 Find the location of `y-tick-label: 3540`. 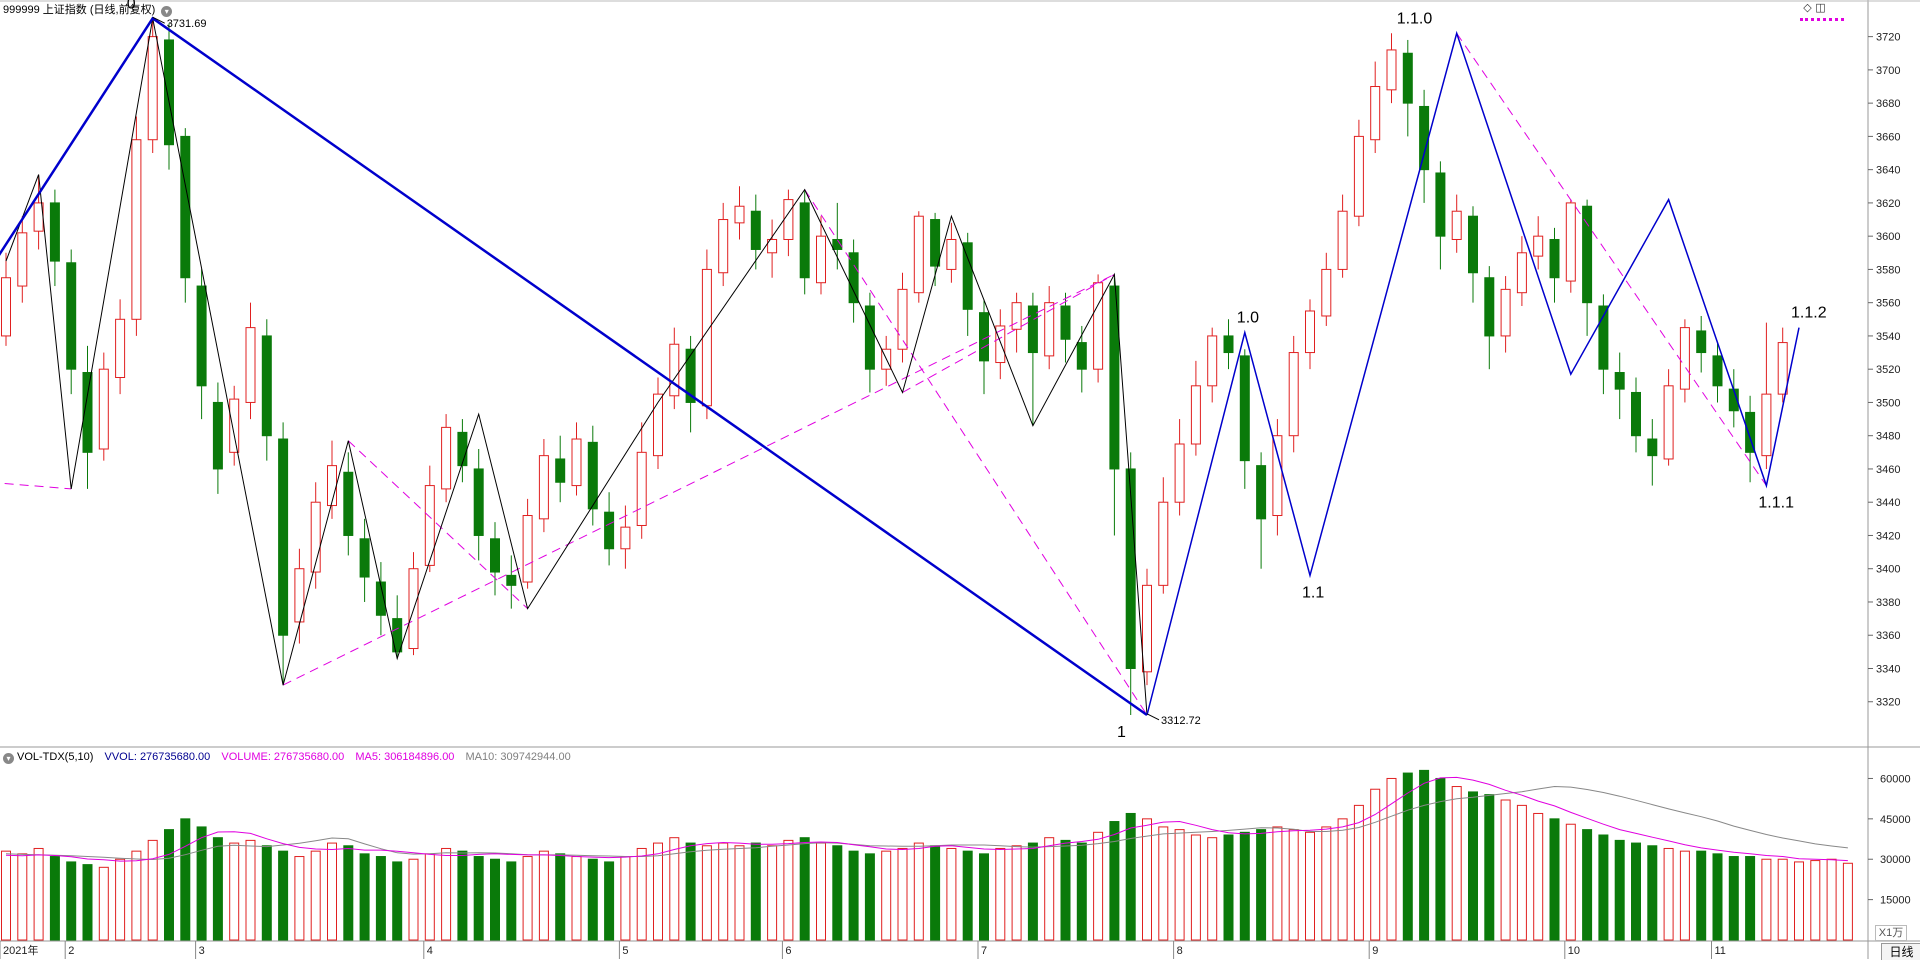

y-tick-label: 3540 is located at coordinates (1888, 337).